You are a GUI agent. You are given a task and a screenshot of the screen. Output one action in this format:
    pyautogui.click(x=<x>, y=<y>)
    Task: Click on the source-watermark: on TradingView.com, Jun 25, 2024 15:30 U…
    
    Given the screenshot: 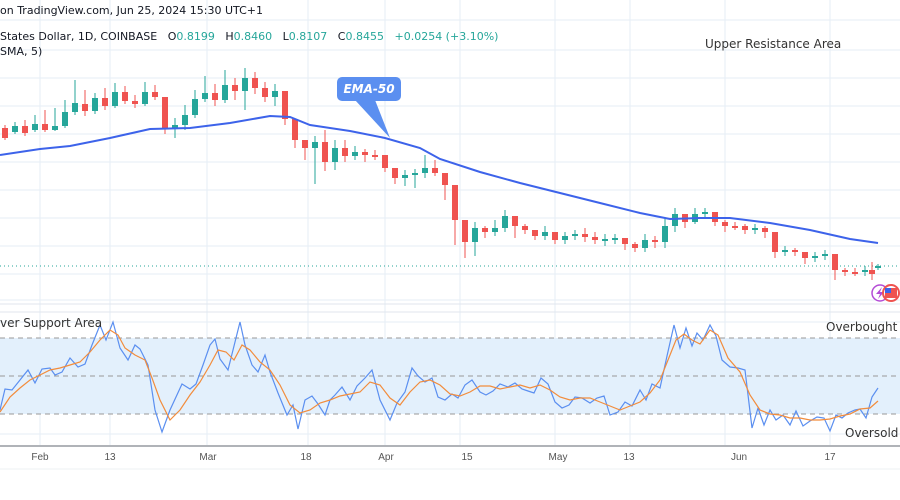 What is the action you would take?
    pyautogui.click(x=132, y=10)
    